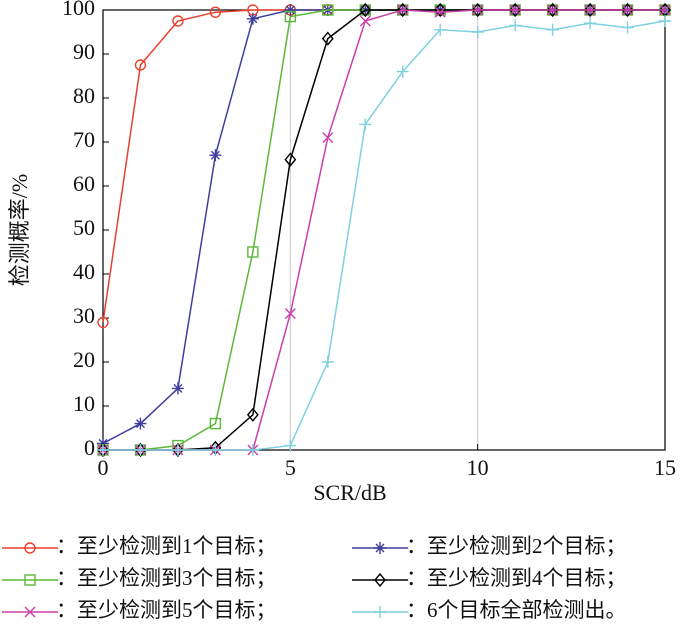 Image resolution: width=700 pixels, height=632 pixels. What do you see at coordinates (290, 467) in the screenshot?
I see `x-tick-label: 5` at bounding box center [290, 467].